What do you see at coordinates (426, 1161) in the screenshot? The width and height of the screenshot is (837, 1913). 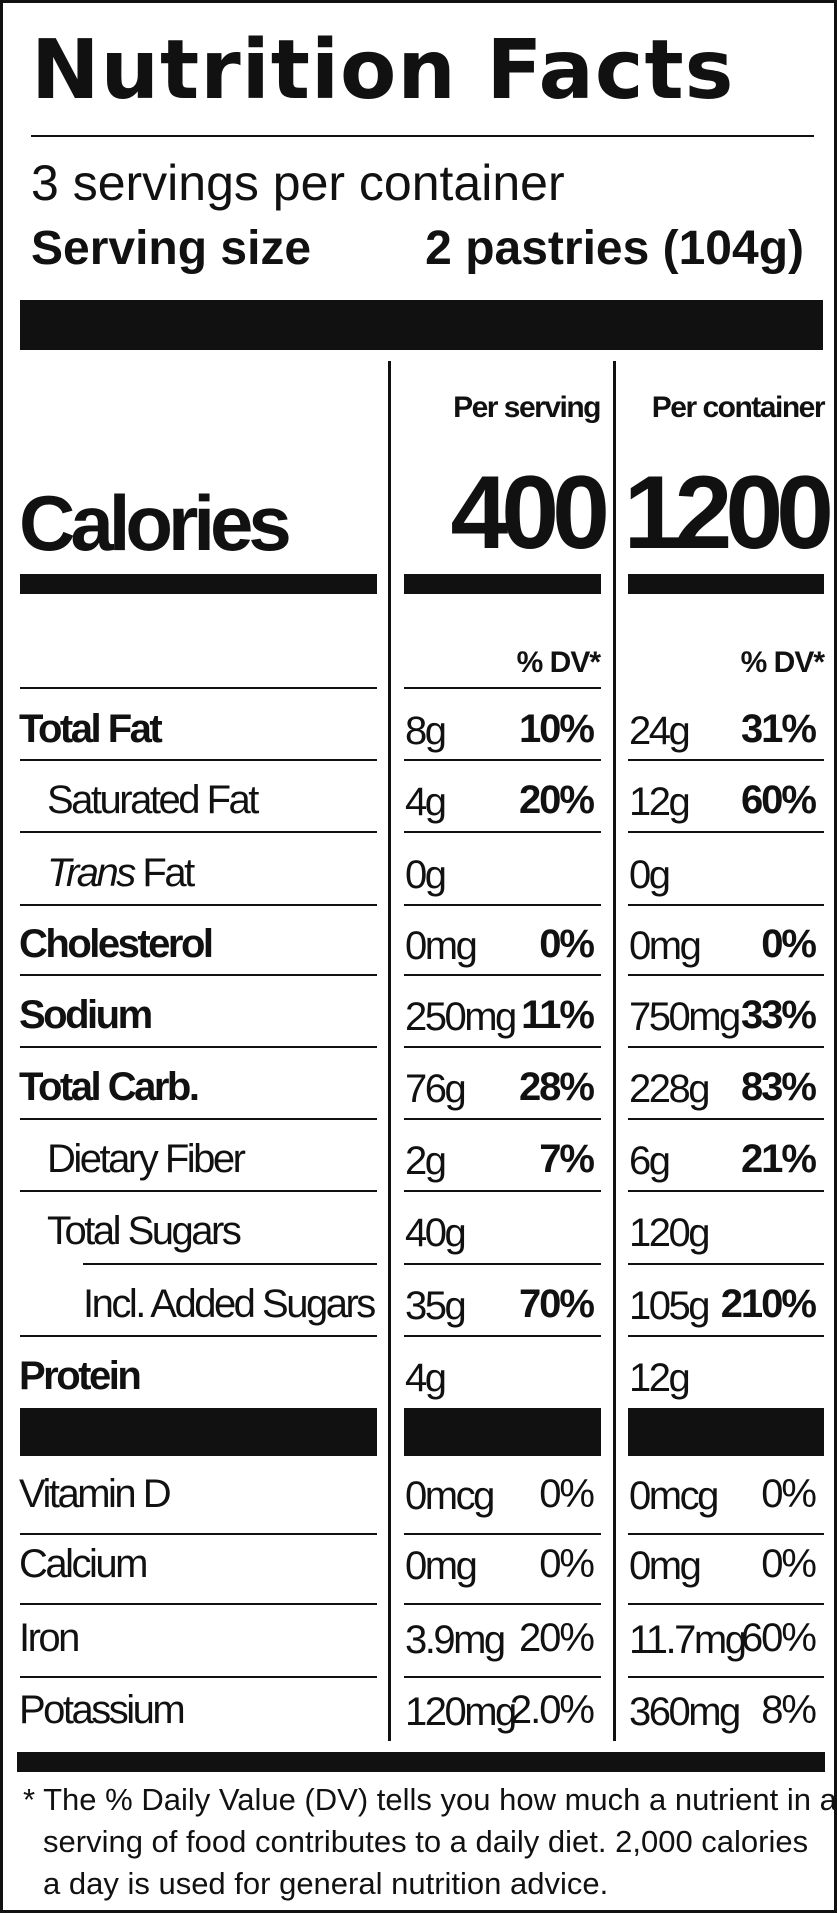 I see `serving-amount: 2g` at bounding box center [426, 1161].